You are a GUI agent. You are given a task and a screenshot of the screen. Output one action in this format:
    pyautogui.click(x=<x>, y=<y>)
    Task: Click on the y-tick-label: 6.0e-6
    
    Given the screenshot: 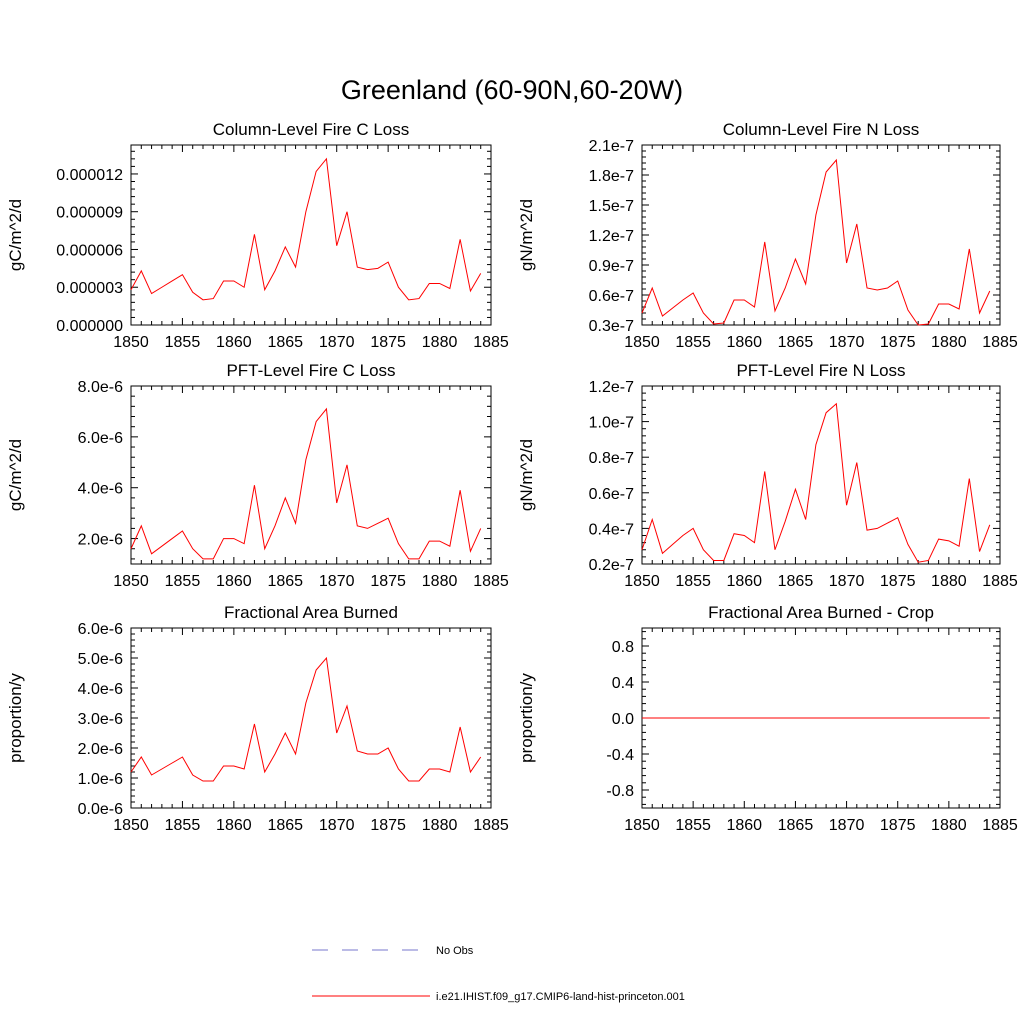 What is the action you would take?
    pyautogui.click(x=100, y=629)
    